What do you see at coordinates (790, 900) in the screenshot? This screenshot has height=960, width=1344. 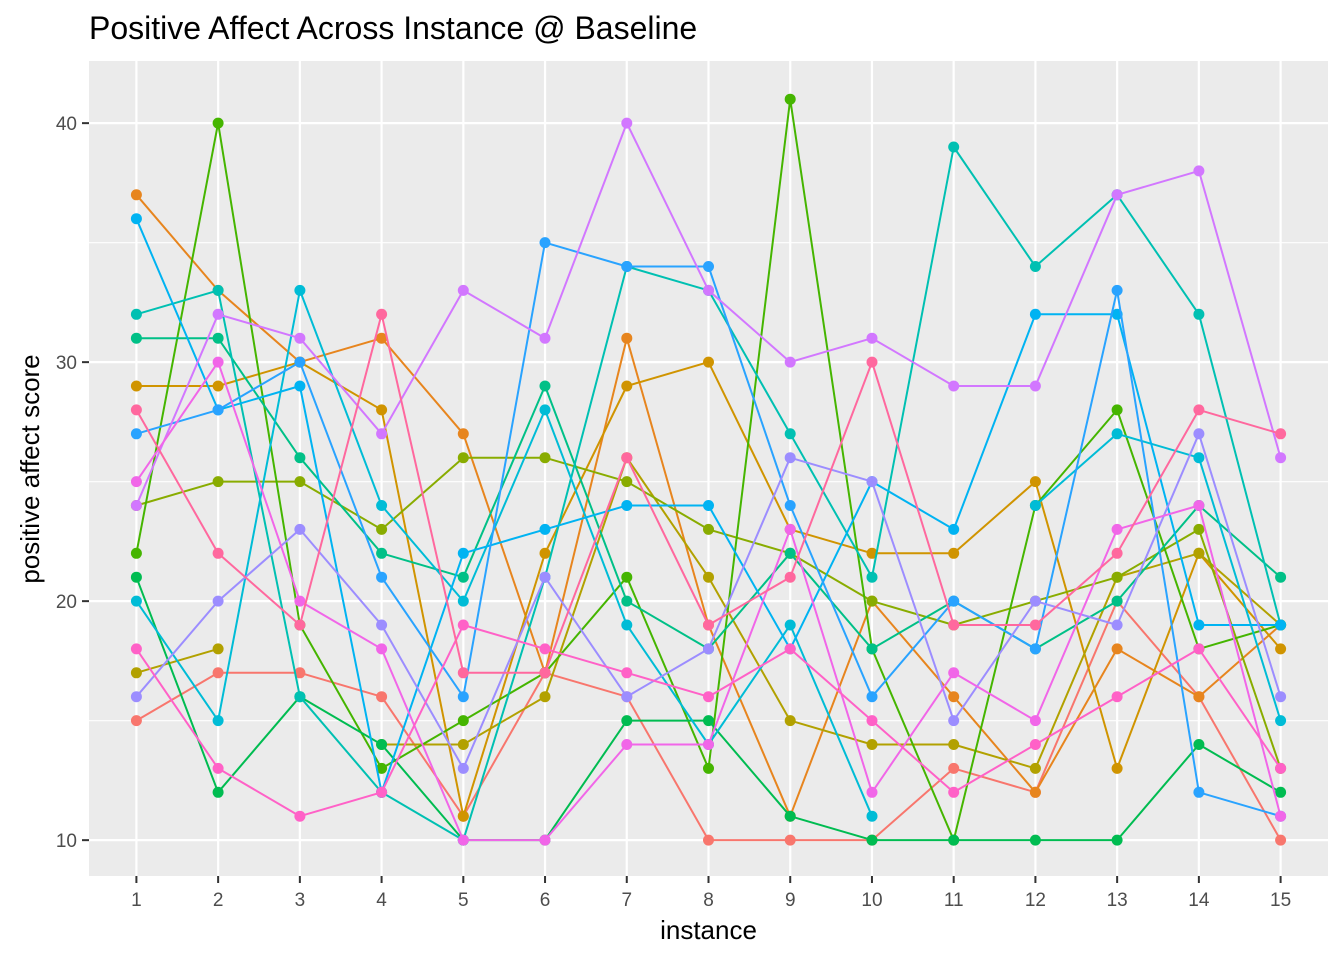 I see `x-tick-label: 9` at bounding box center [790, 900].